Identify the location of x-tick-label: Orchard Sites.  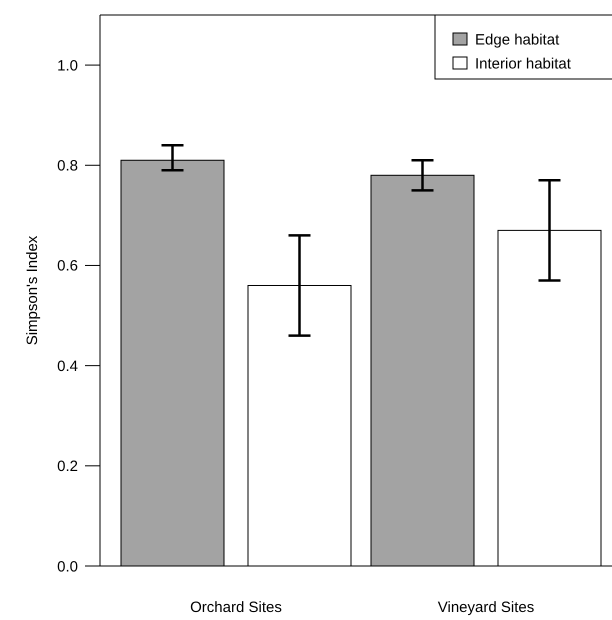
(236, 607).